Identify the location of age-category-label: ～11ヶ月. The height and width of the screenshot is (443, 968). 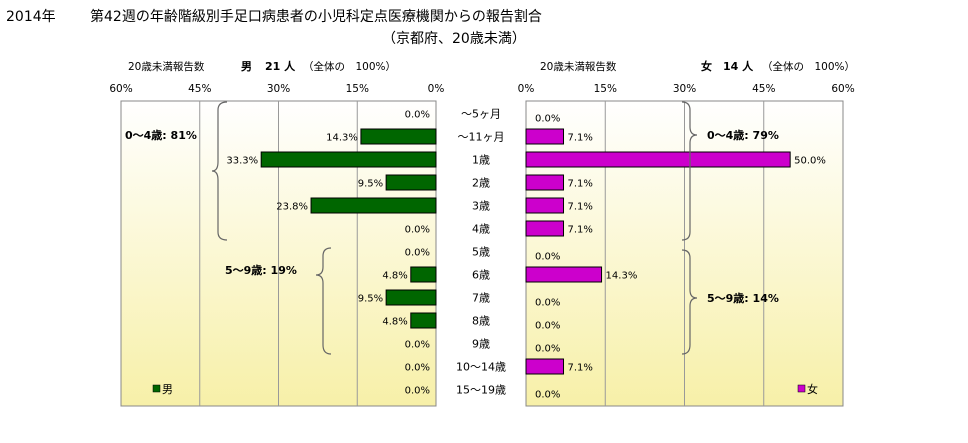
(481, 137).